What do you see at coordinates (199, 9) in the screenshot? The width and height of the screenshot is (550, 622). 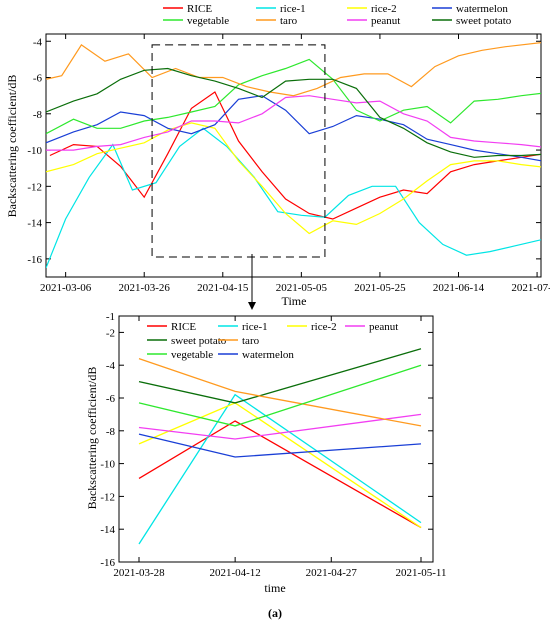 I see `top-legend-label: RICE` at bounding box center [199, 9].